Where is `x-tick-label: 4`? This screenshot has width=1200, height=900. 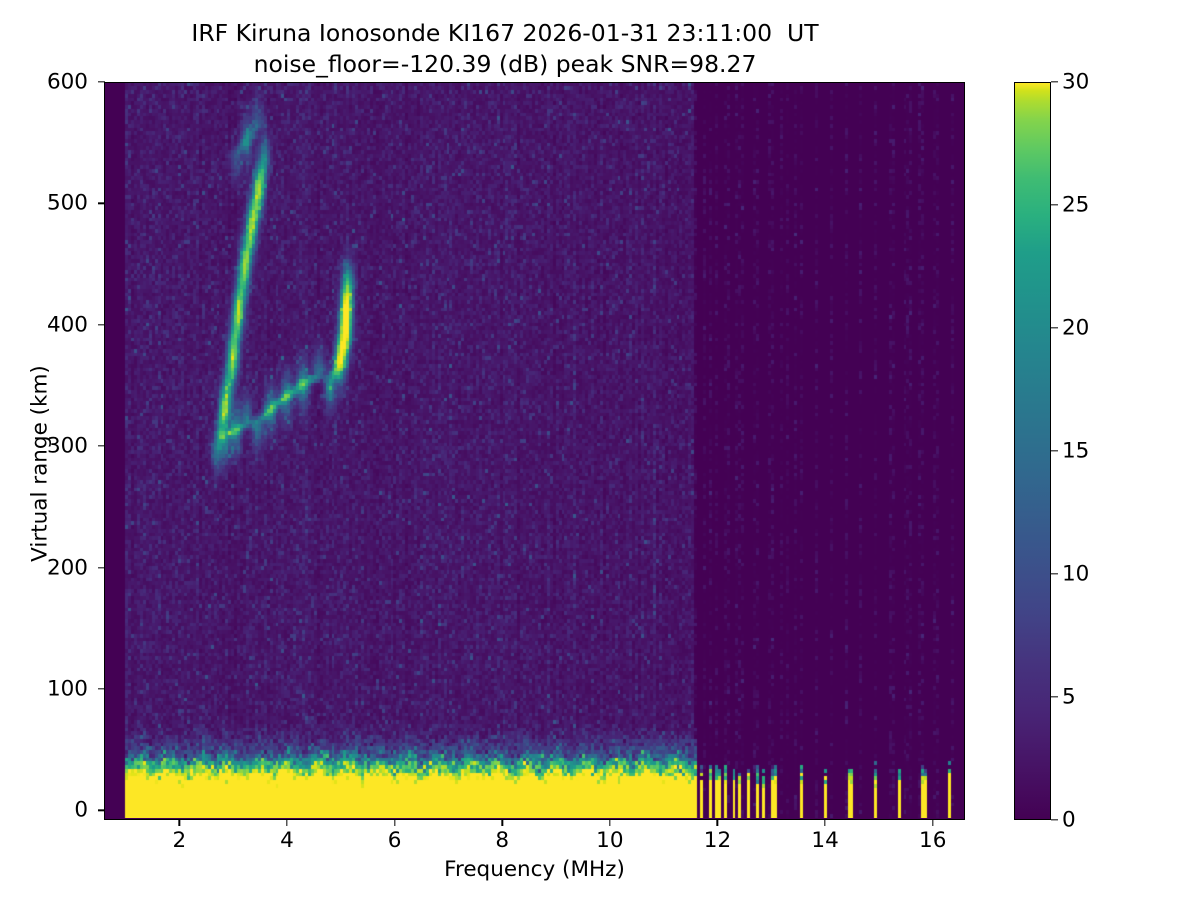 x-tick-label: 4 is located at coordinates (287, 840).